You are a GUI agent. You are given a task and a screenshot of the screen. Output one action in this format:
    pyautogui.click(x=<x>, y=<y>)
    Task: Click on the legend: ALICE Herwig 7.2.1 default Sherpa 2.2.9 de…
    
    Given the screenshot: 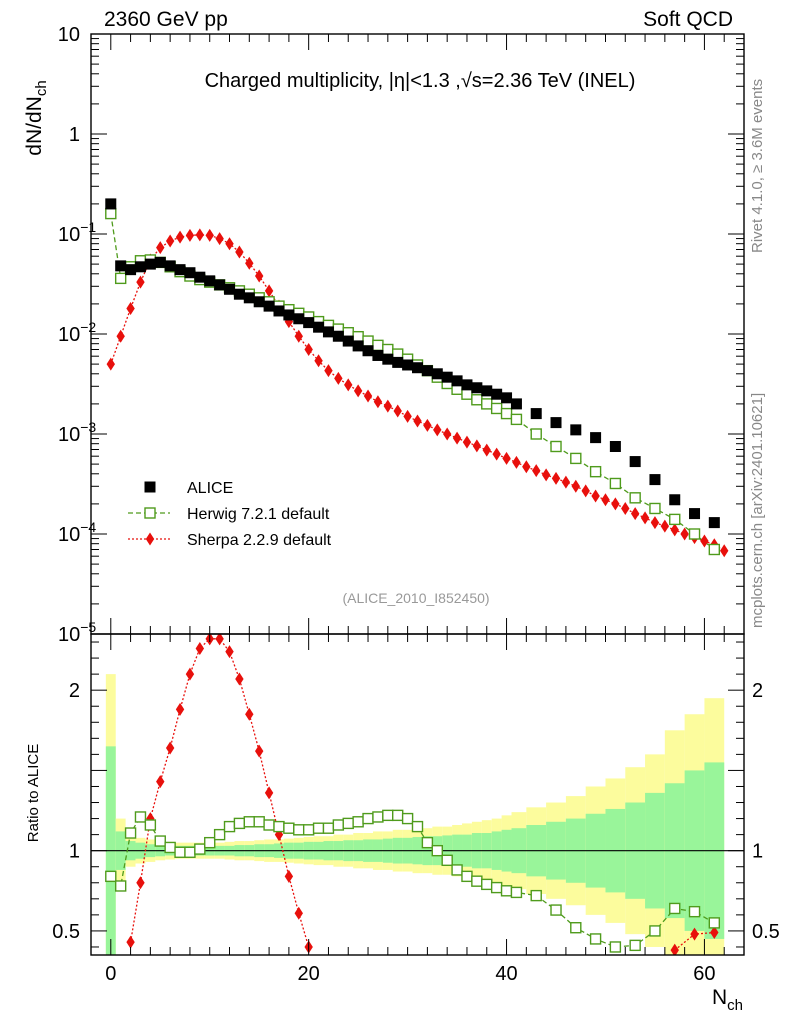 What is the action you would take?
    pyautogui.click(x=230, y=514)
    